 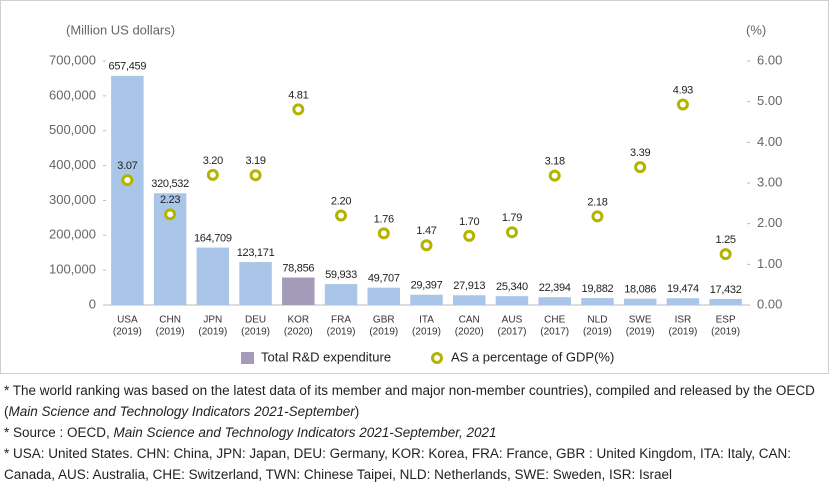 I want to click on y-tick-label: 300,000, so click(x=72, y=199).